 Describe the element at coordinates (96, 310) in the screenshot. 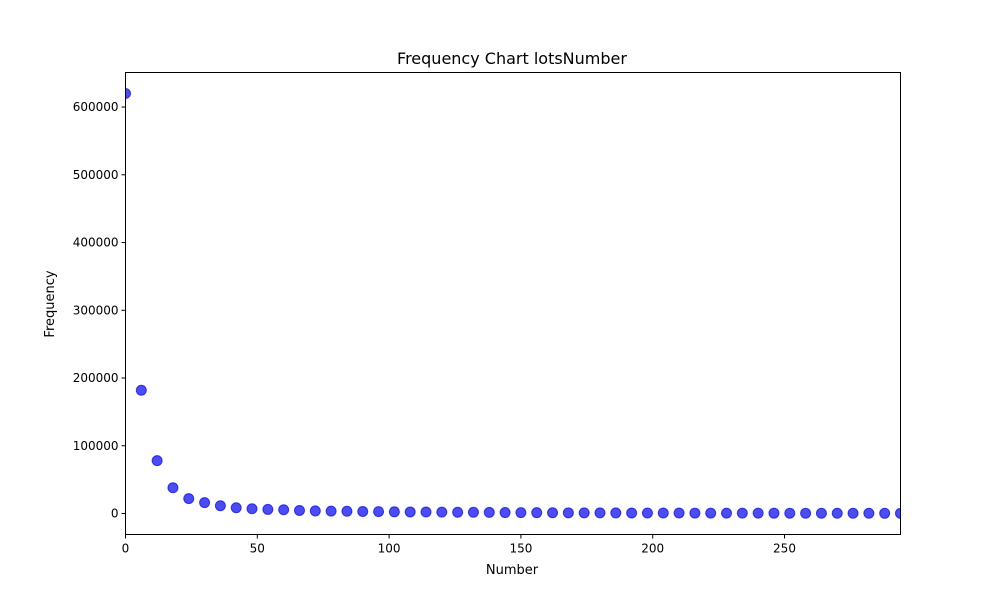

I see `y-tick-label: 300000` at that location.